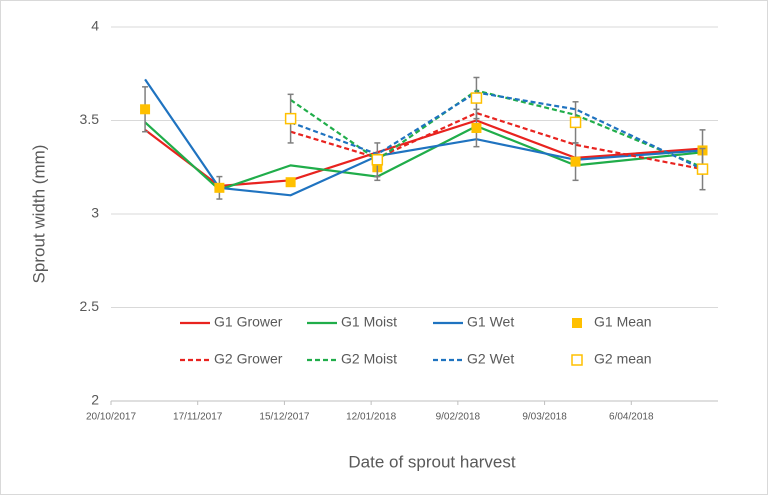 The width and height of the screenshot is (768, 495). What do you see at coordinates (496, 141) in the screenshot?
I see `series-line` at bounding box center [496, 141].